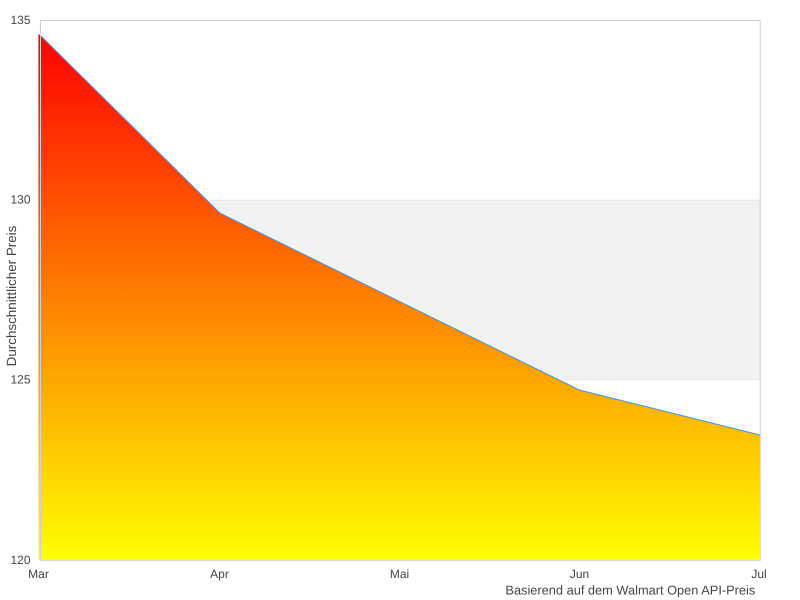  What do you see at coordinates (758, 574) in the screenshot?
I see `svg-text: Jul` at bounding box center [758, 574].